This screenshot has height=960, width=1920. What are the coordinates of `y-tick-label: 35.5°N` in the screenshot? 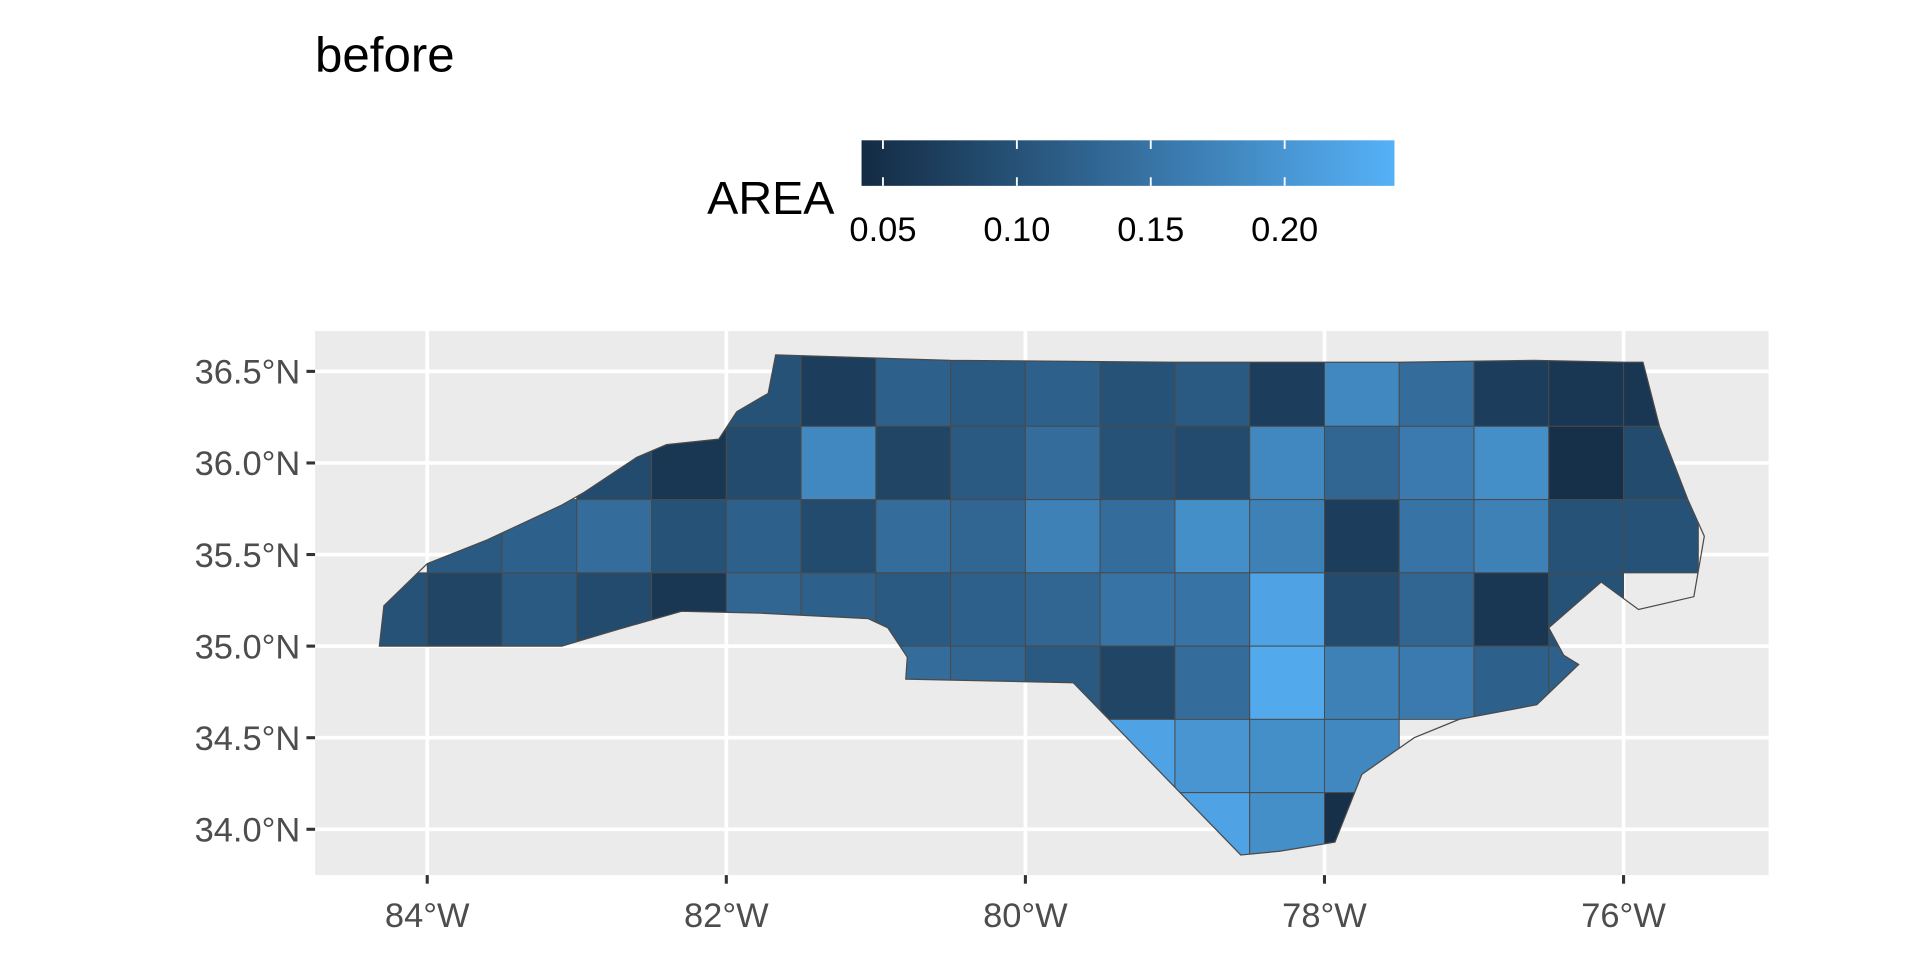 It's located at (248, 556).